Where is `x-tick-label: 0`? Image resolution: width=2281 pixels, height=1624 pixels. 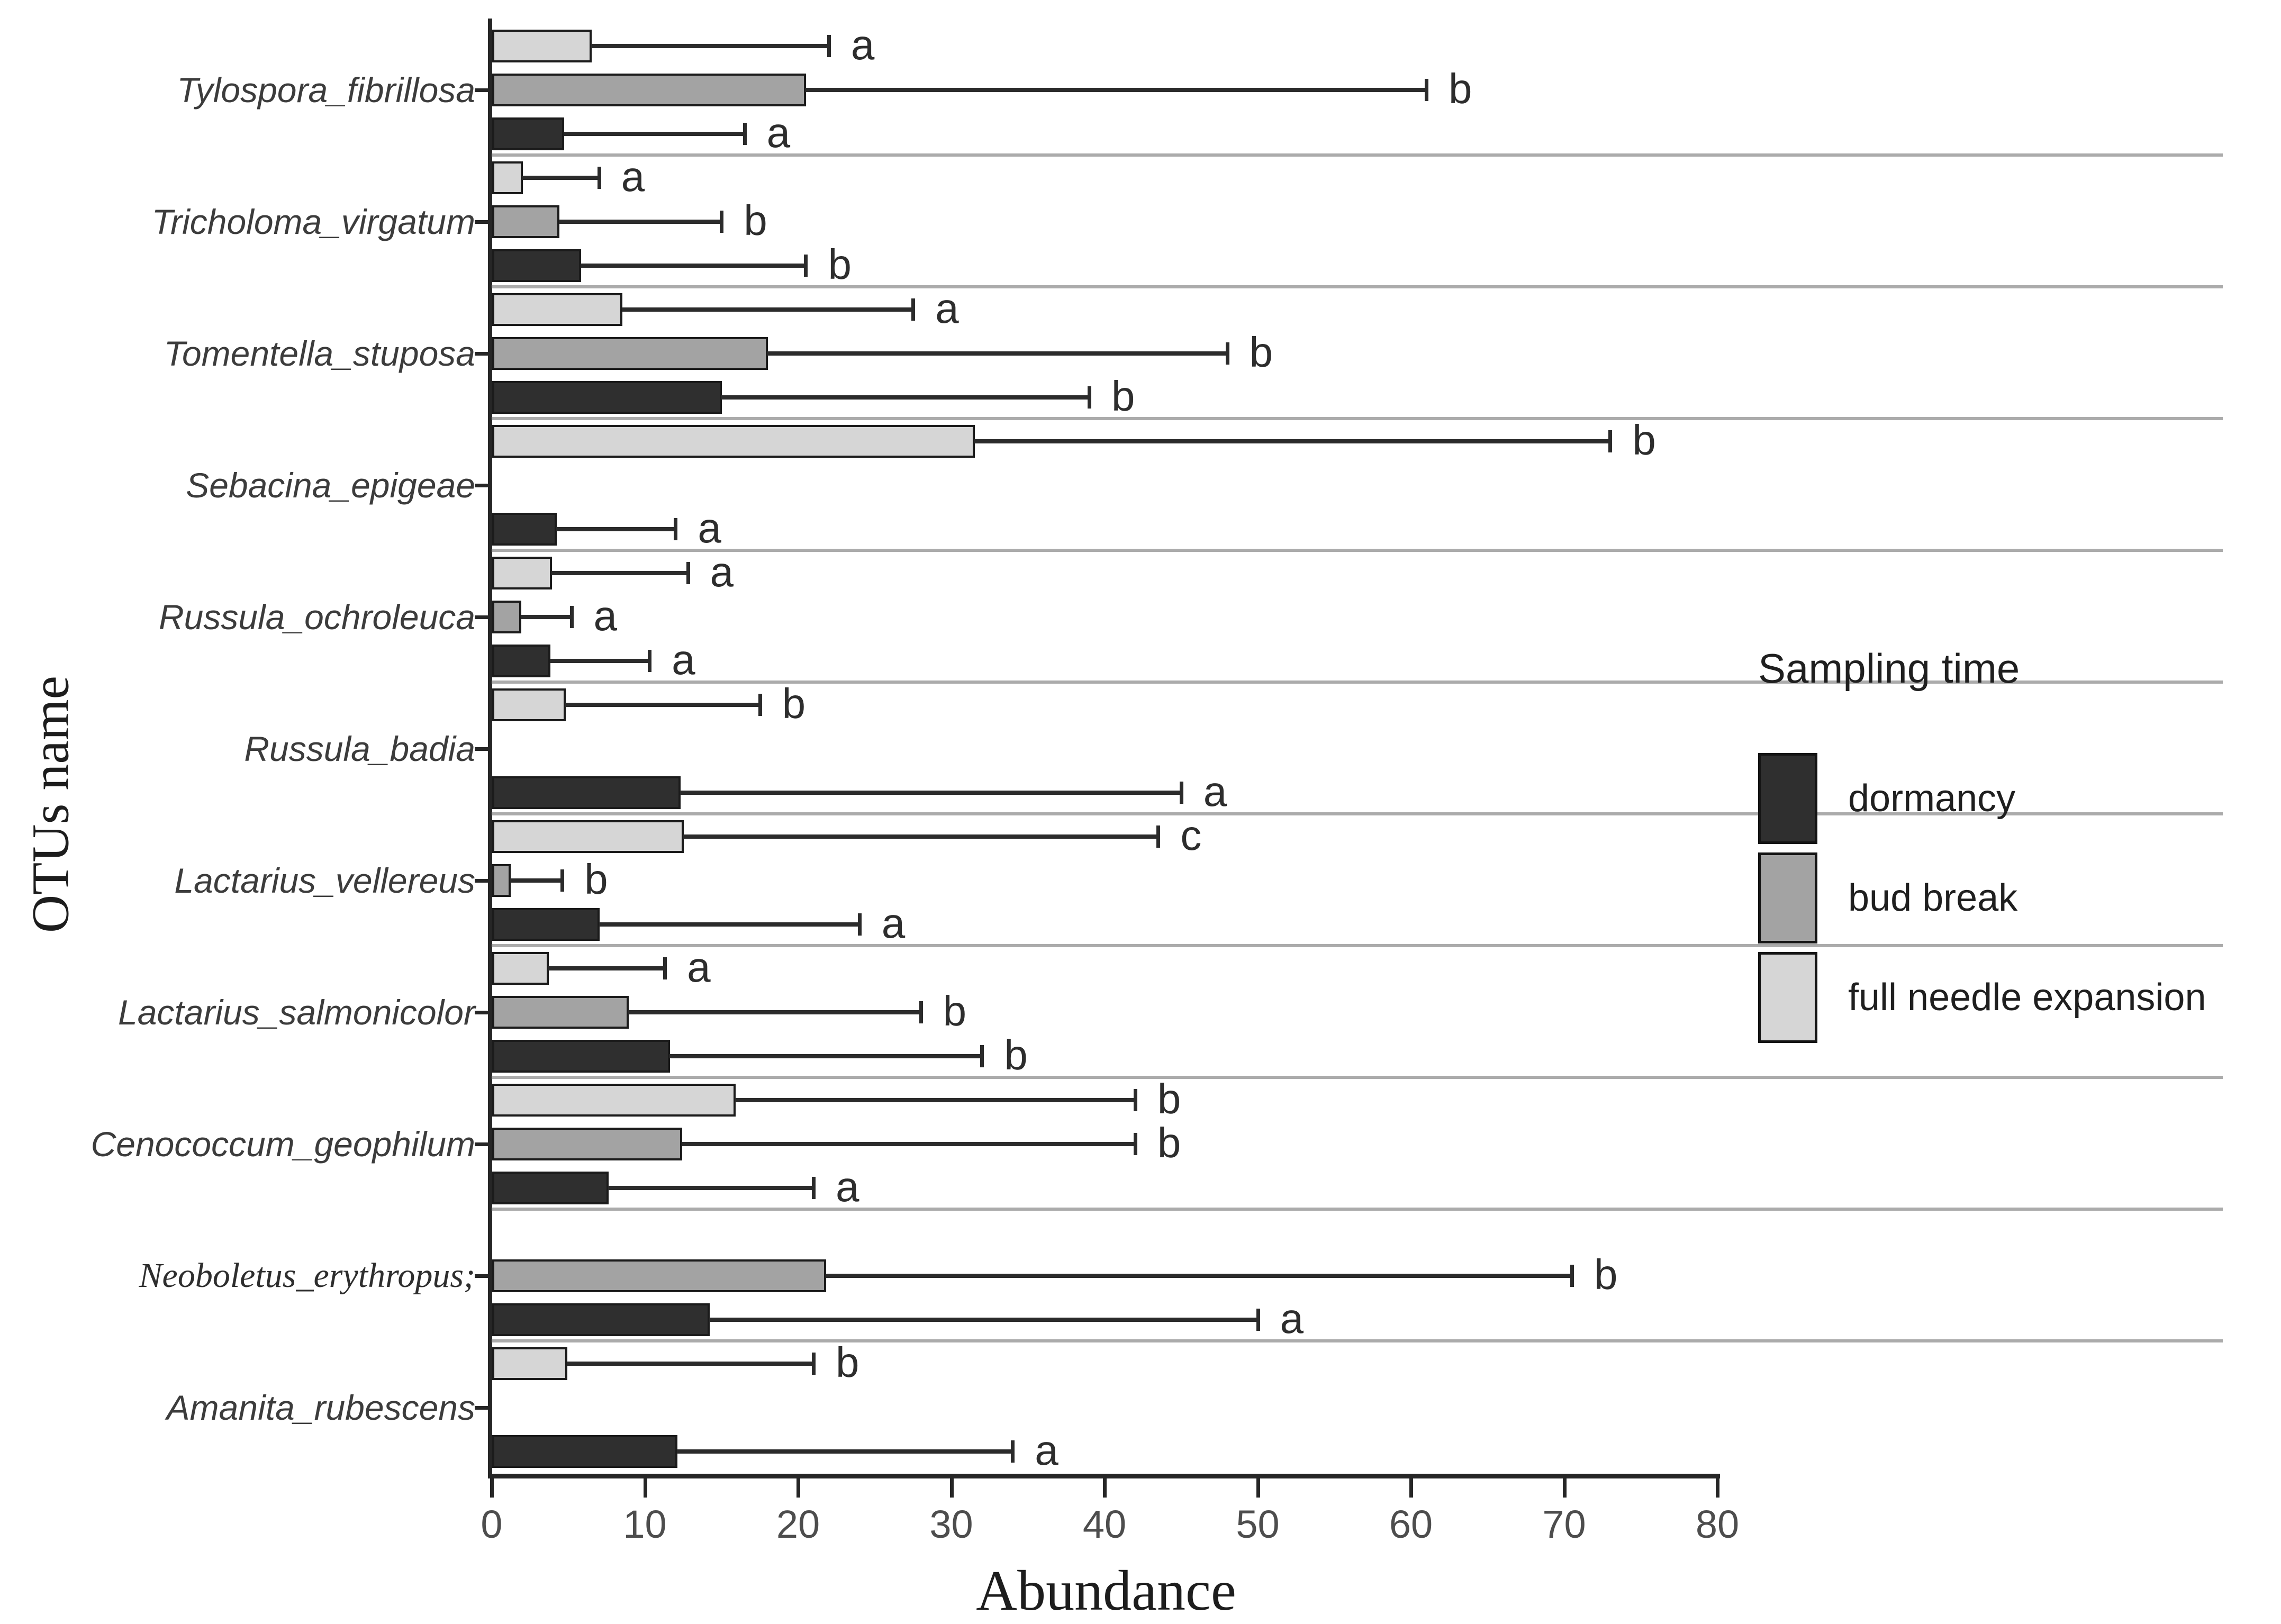
x-tick-label: 0 is located at coordinates (492, 1524).